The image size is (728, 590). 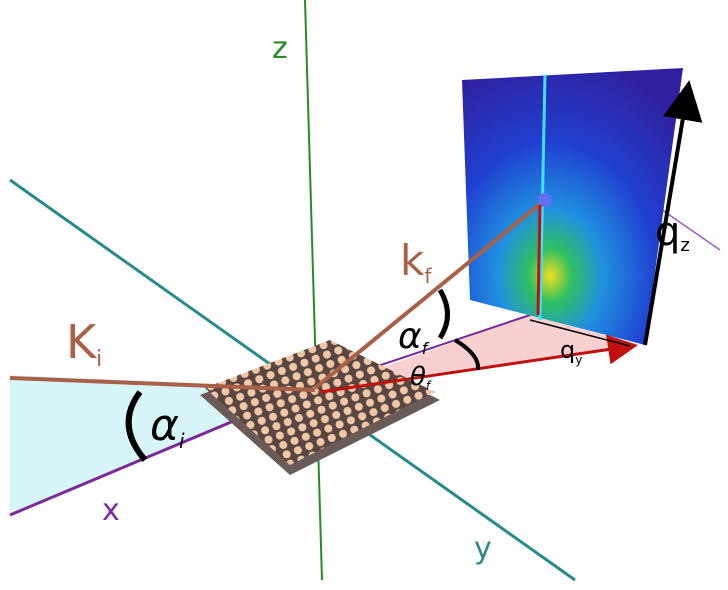 I want to click on ki-label: Ki, so click(x=84, y=343).